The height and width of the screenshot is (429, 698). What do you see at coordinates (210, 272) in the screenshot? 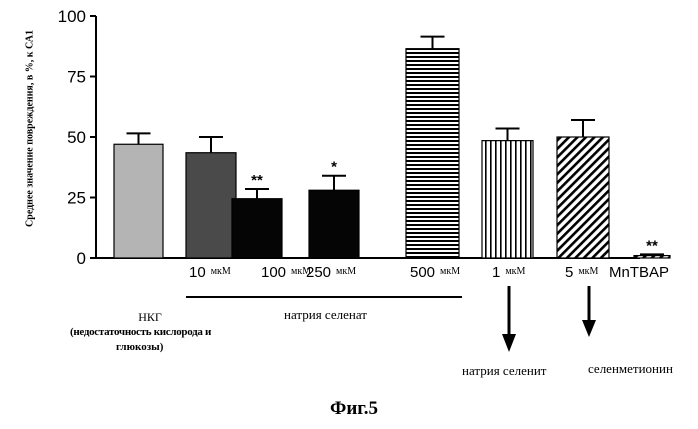
I see `category-label: 10мкМ` at bounding box center [210, 272].